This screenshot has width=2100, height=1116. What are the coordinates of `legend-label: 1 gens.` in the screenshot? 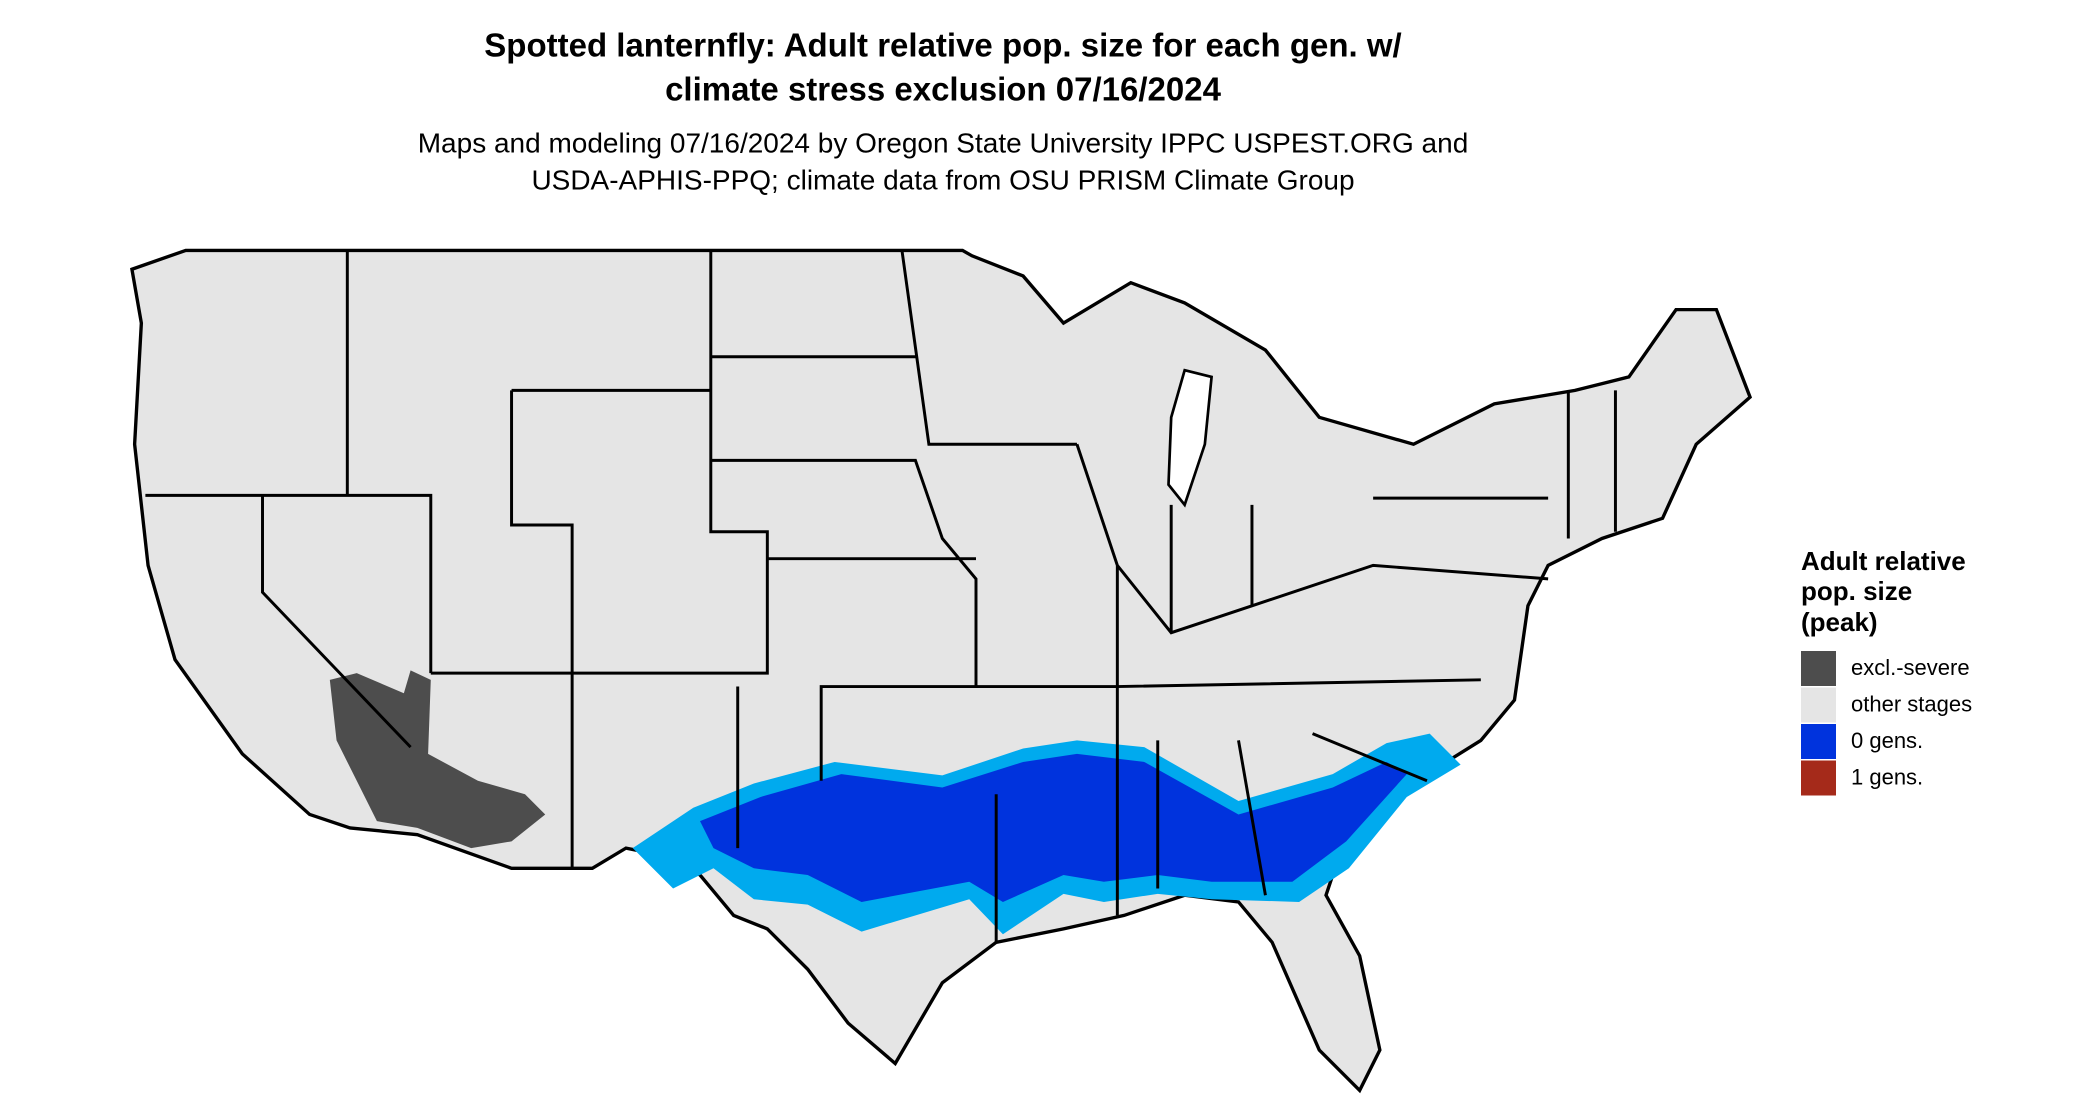 It's located at (1887, 776).